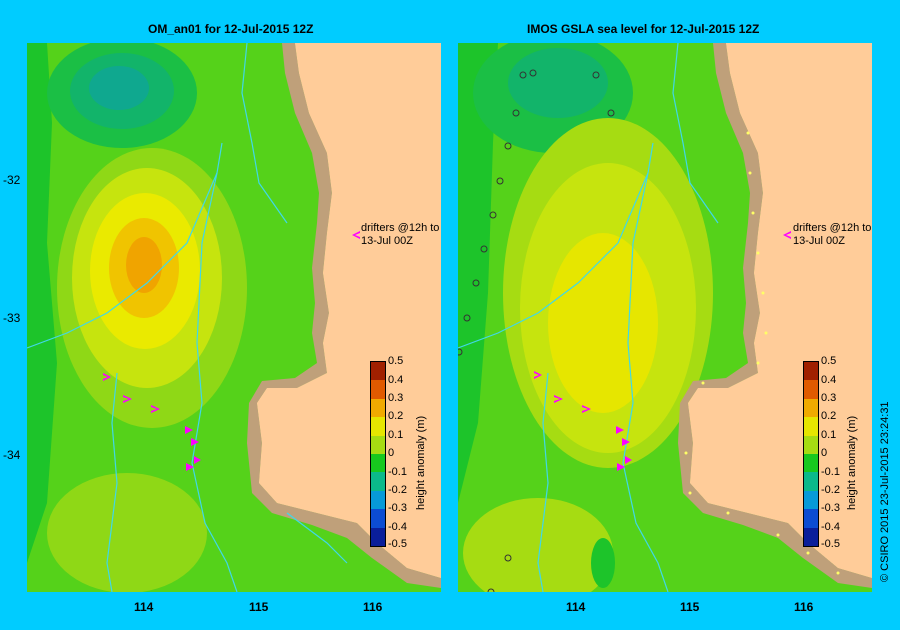  Describe the element at coordinates (885, 491) in the screenshot. I see `credit-text: © CSIRO 2015 23-Jul-2015 23:24:31` at that location.